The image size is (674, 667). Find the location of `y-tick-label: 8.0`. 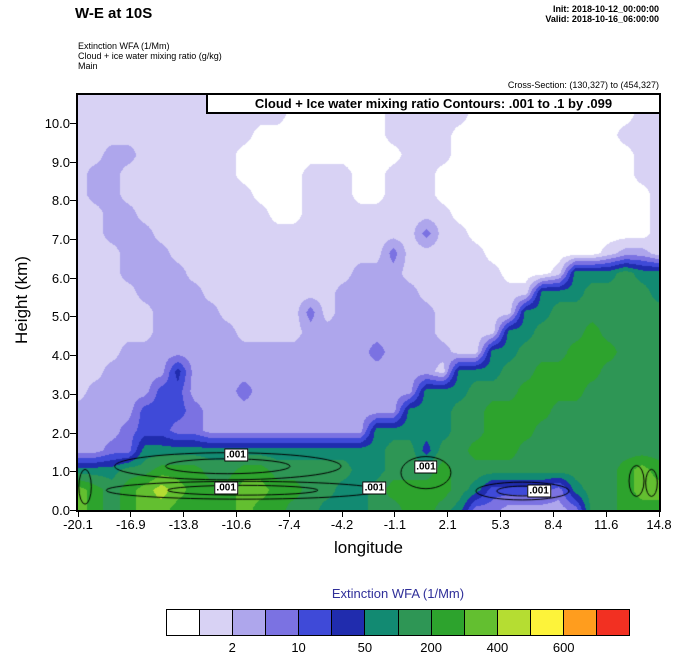

y-tick-label: 8.0 is located at coordinates (60, 201).